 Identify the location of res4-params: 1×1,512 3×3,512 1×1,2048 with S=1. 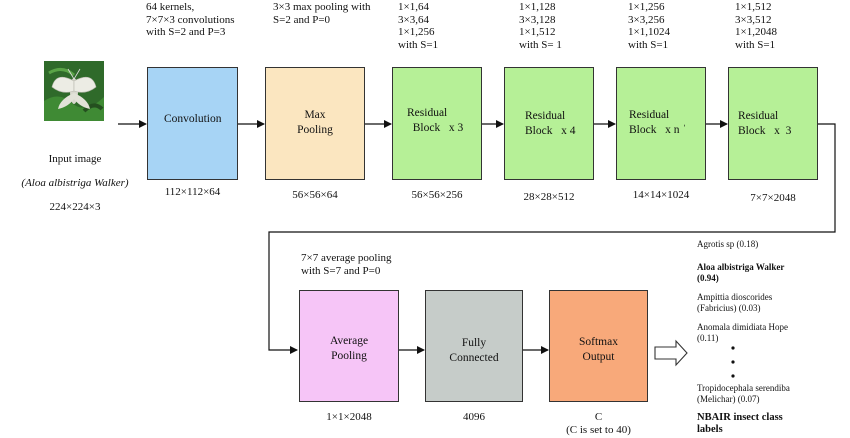
(756, 26).